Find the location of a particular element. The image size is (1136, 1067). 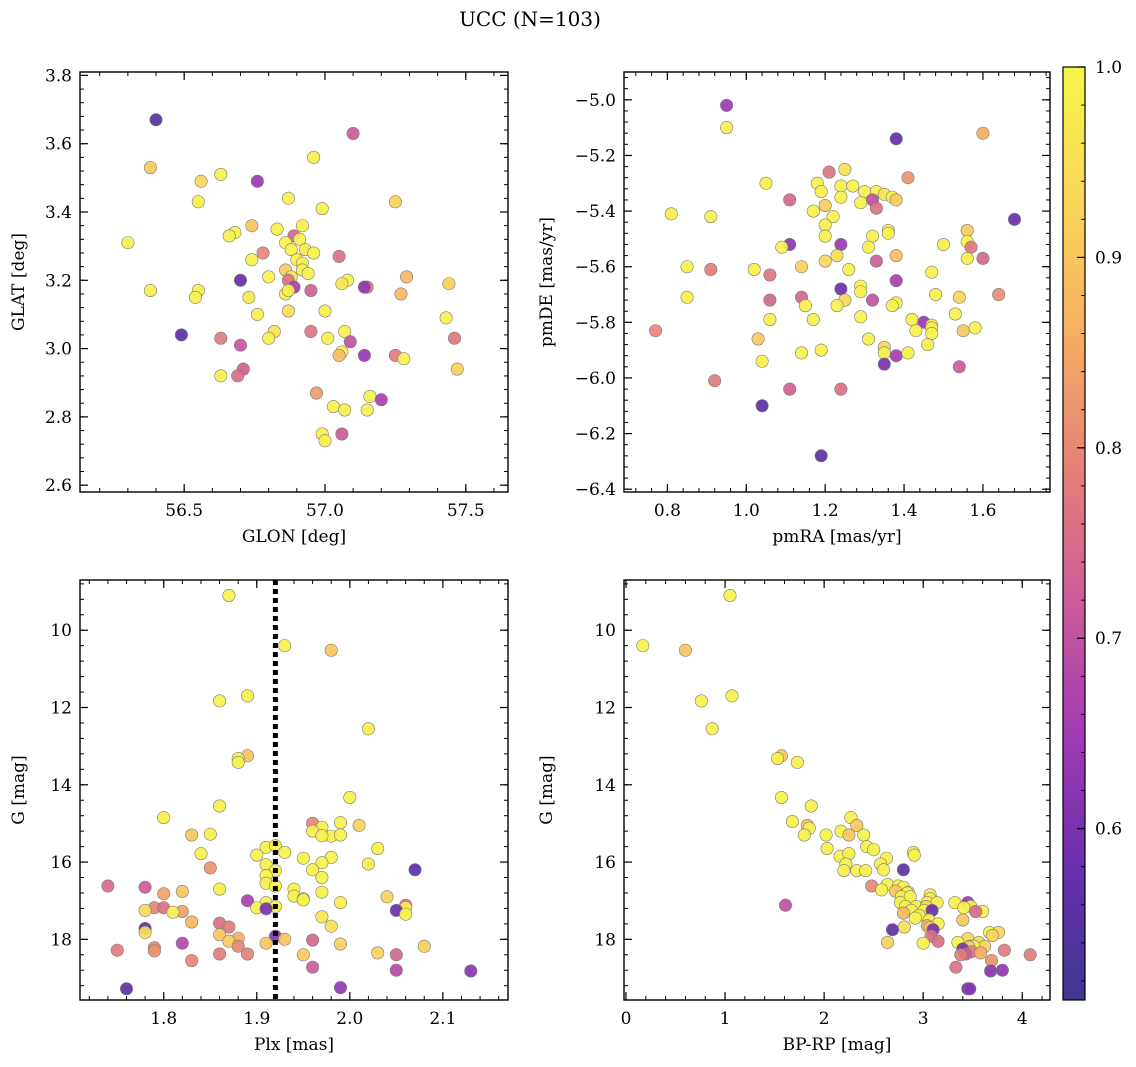

y-tick-label: 3.6 is located at coordinates (58, 145).